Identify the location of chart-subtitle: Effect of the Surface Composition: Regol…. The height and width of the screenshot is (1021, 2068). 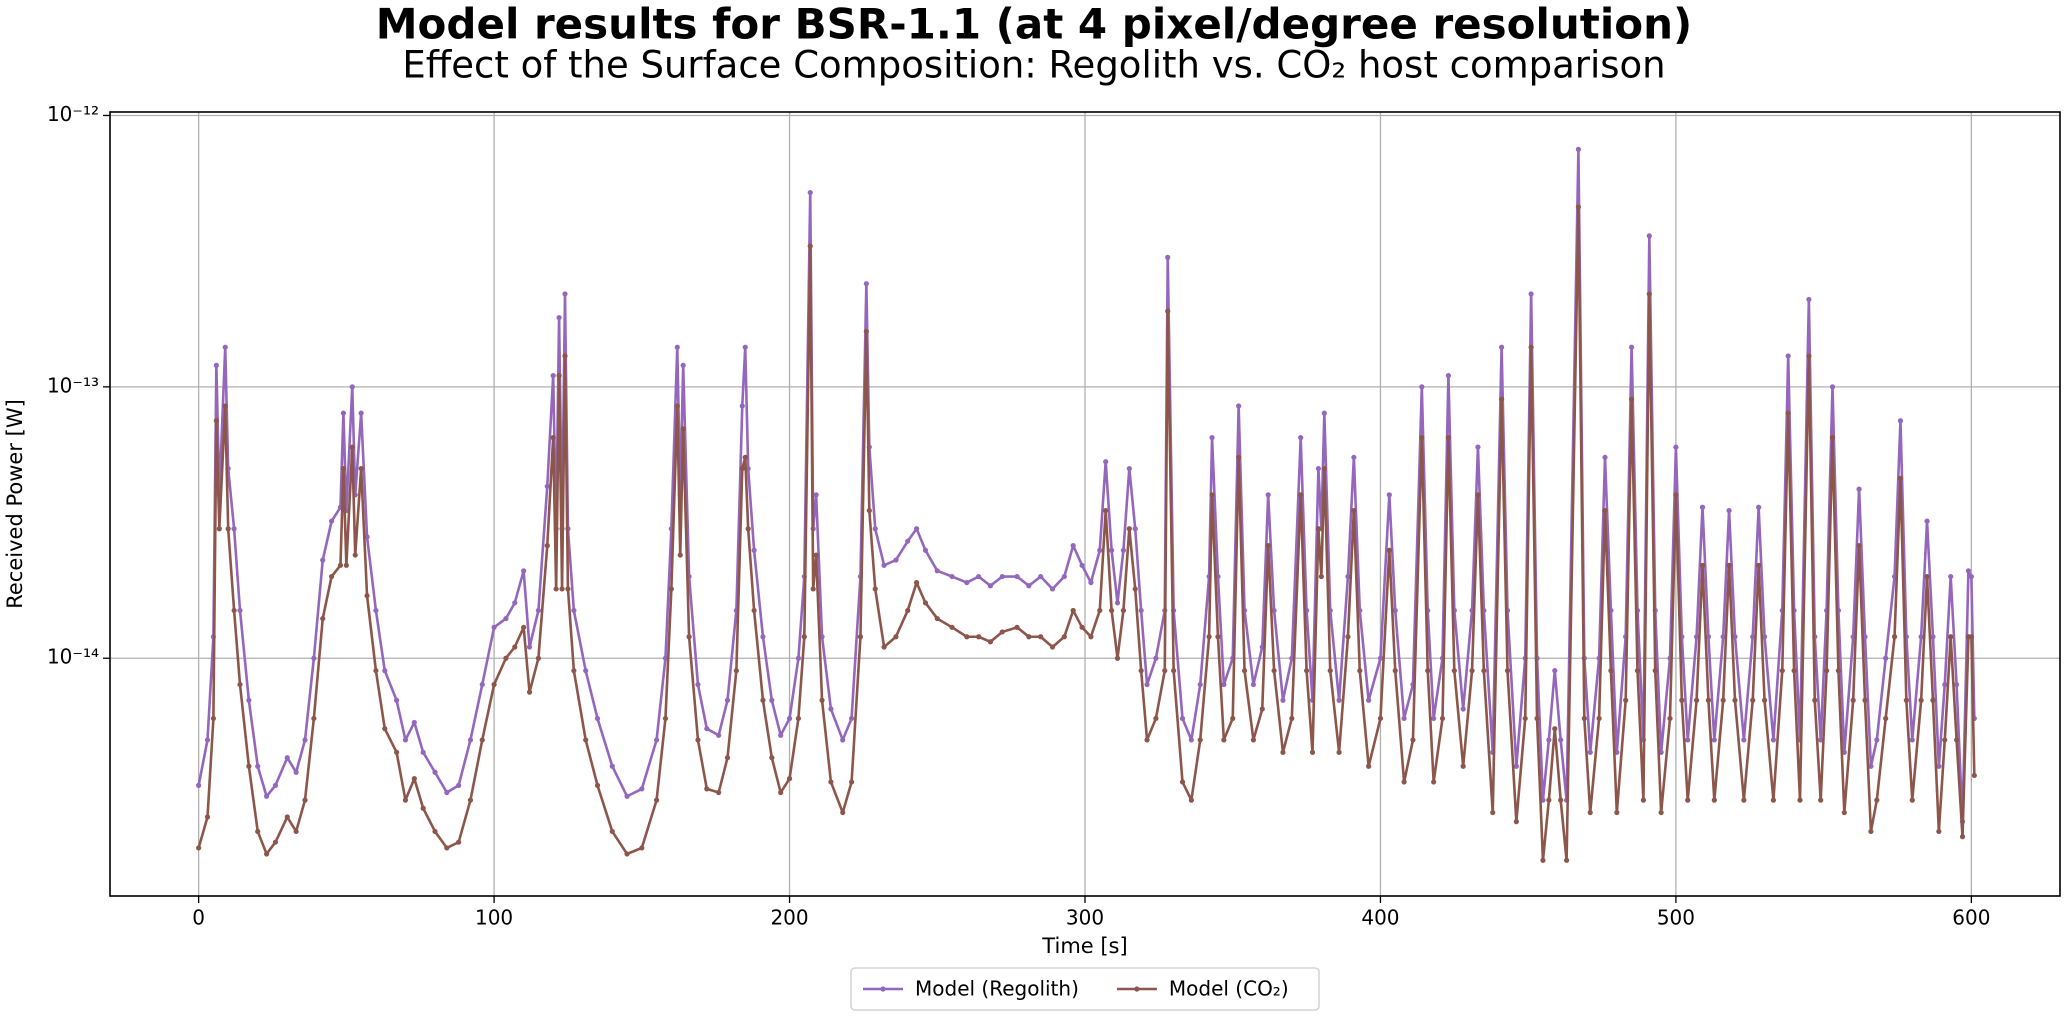
(1033, 65).